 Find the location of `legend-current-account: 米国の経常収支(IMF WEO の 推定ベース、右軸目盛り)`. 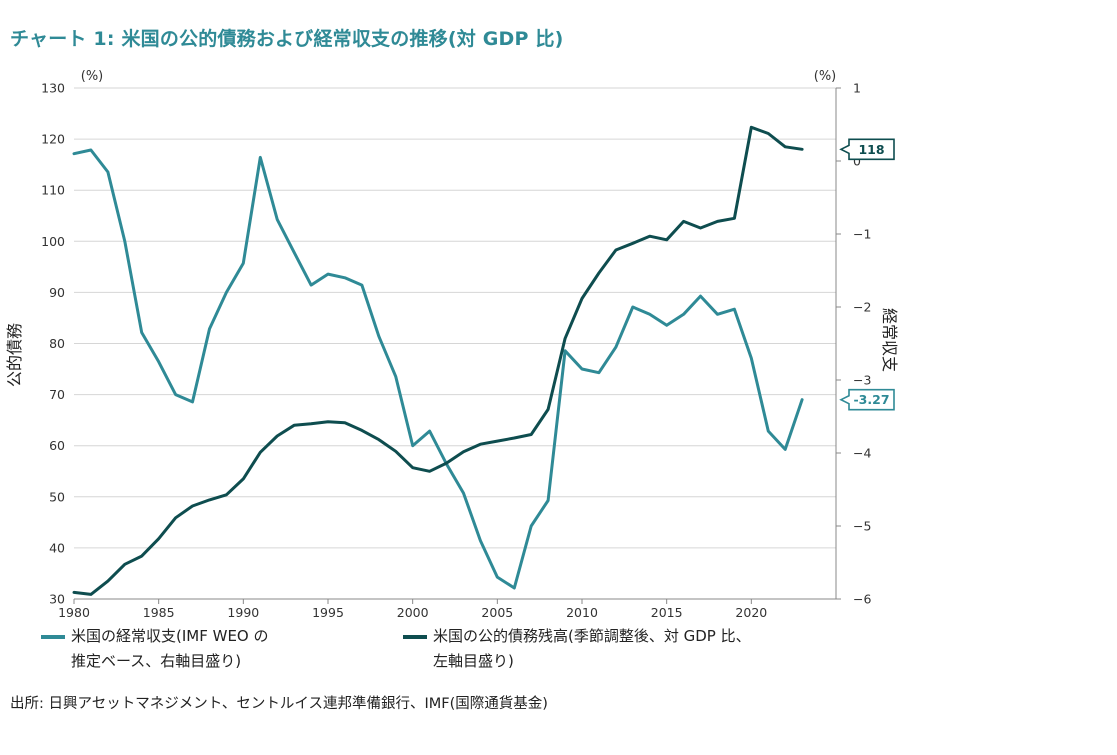

legend-current-account: 米国の経常収支(IMF WEO の 推定ベース、右軸目盛り) is located at coordinates (221, 649).